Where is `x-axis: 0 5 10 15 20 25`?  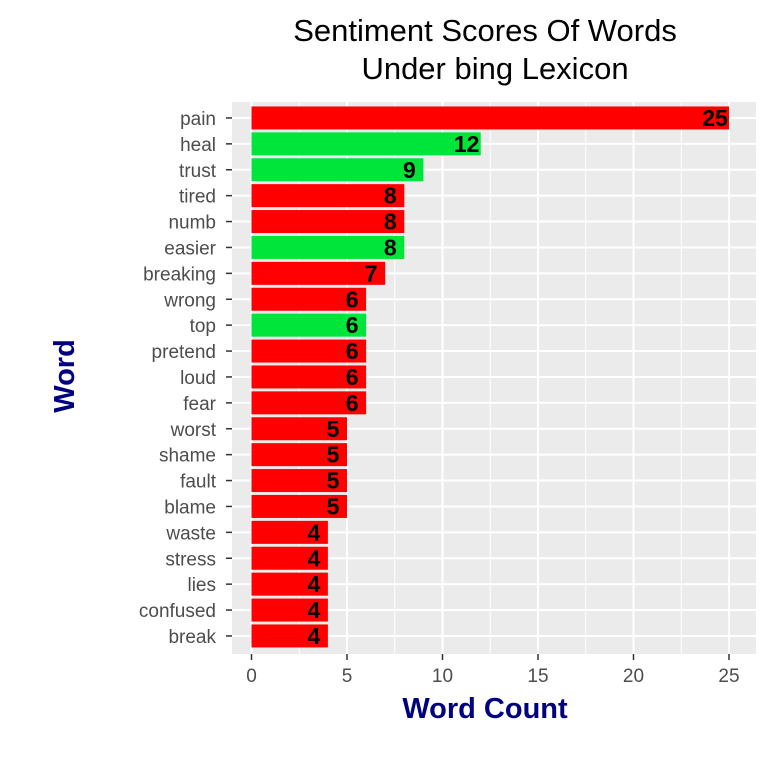 x-axis: 0 5 10 15 20 25 is located at coordinates (493, 670).